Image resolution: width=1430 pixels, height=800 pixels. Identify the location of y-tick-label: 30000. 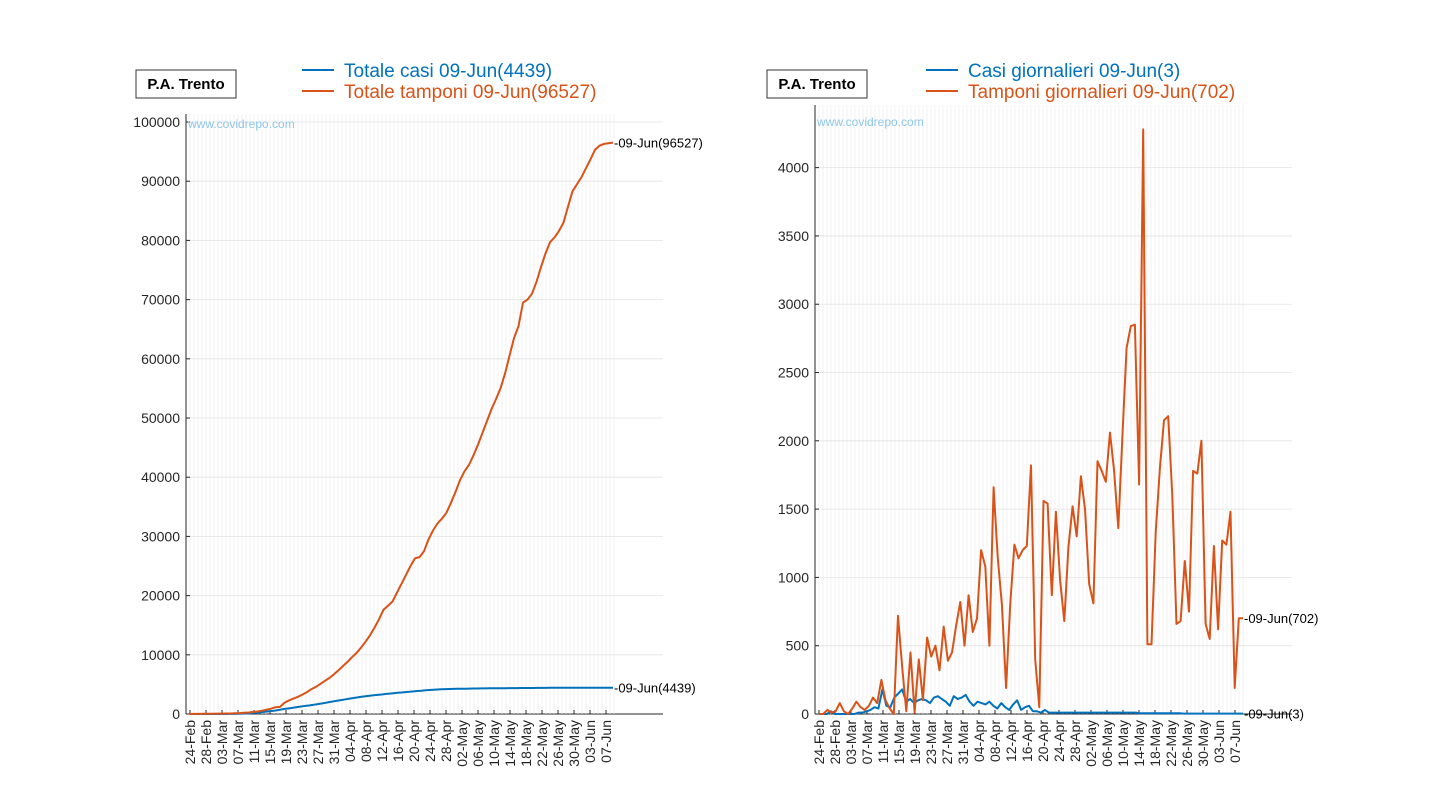
(160, 536).